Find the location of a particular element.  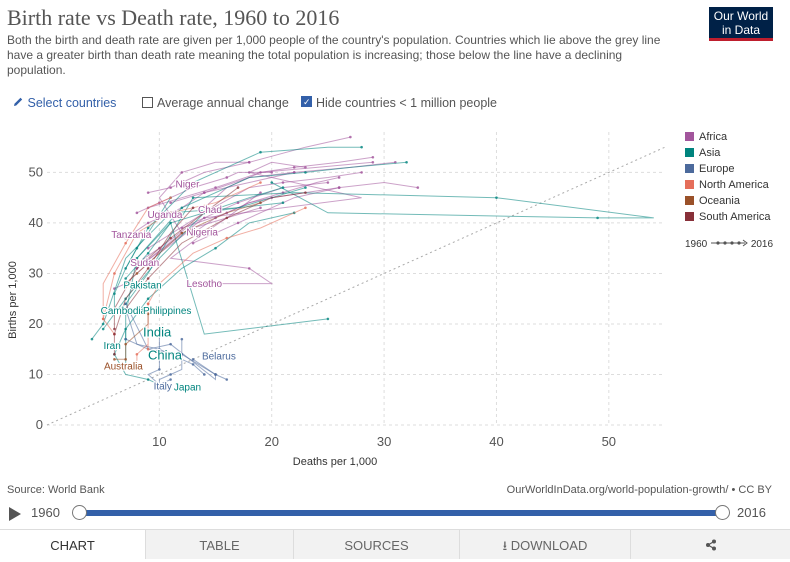

tab-download: ⭳ DOWNLOAD is located at coordinates (544, 544).